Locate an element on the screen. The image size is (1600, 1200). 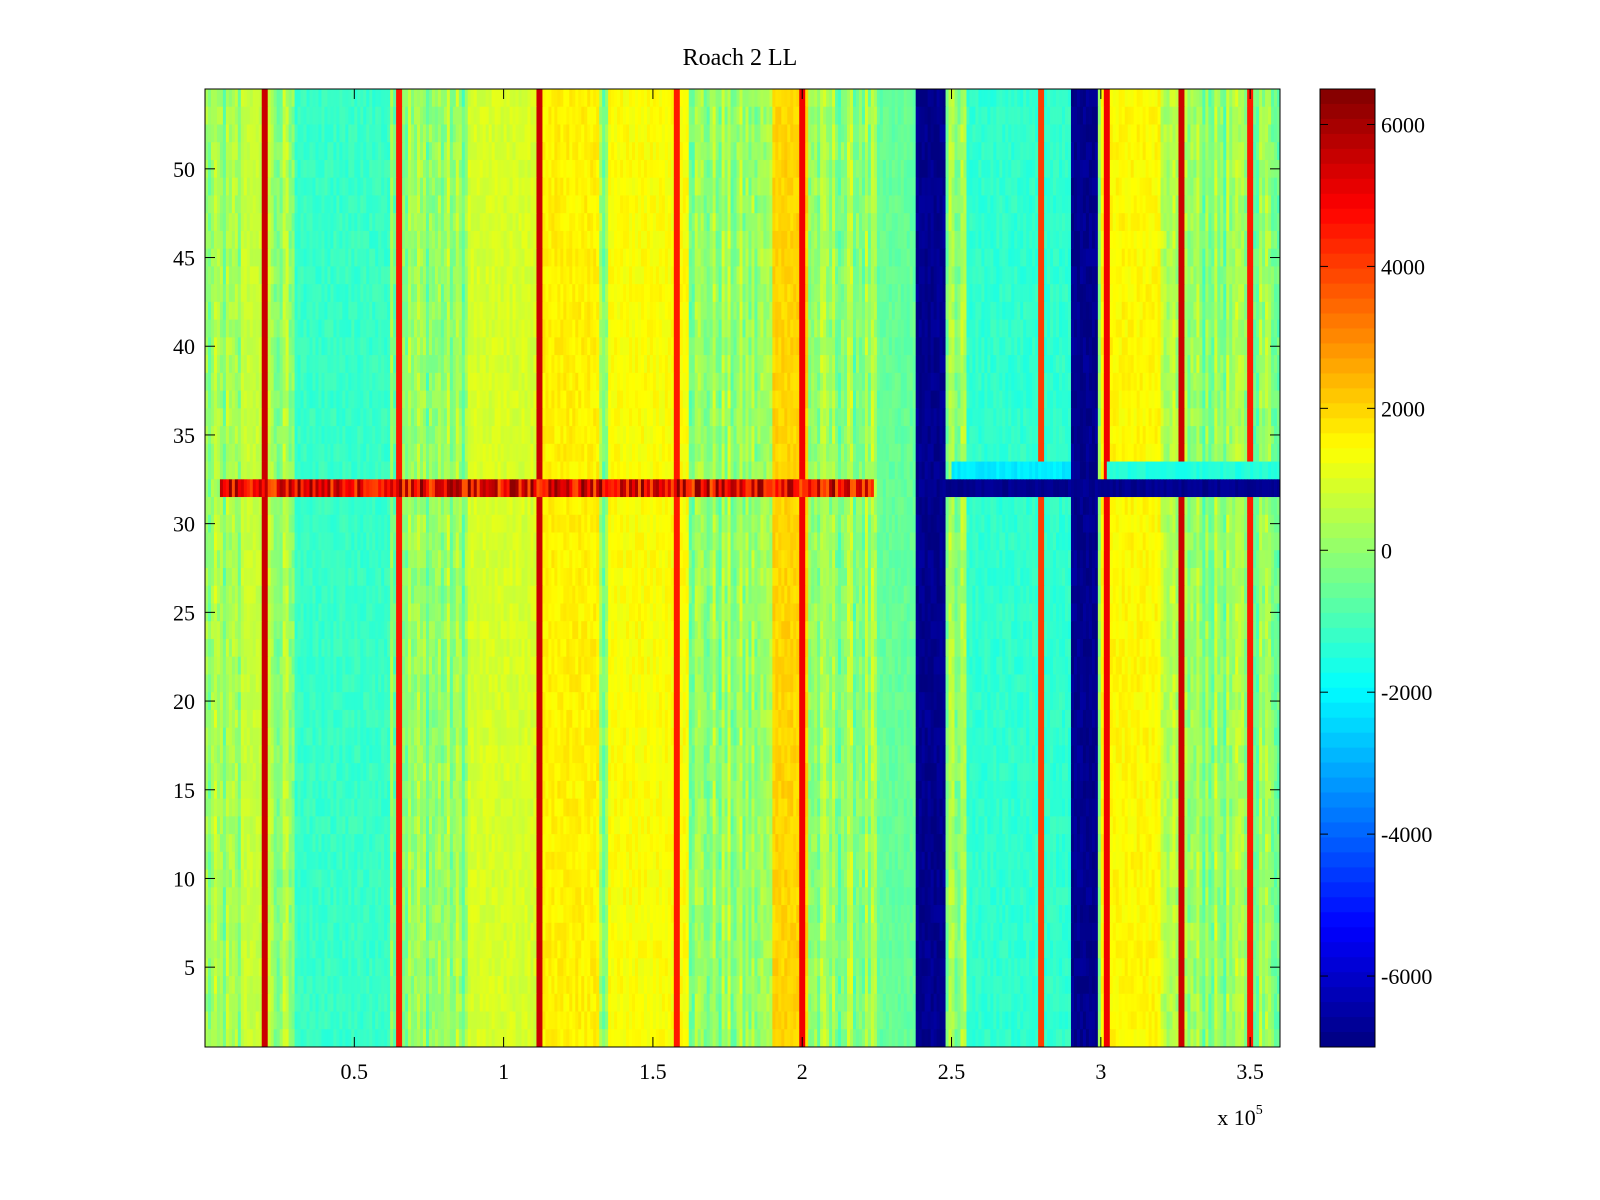
heatmap-row is located at coordinates (743, 133).